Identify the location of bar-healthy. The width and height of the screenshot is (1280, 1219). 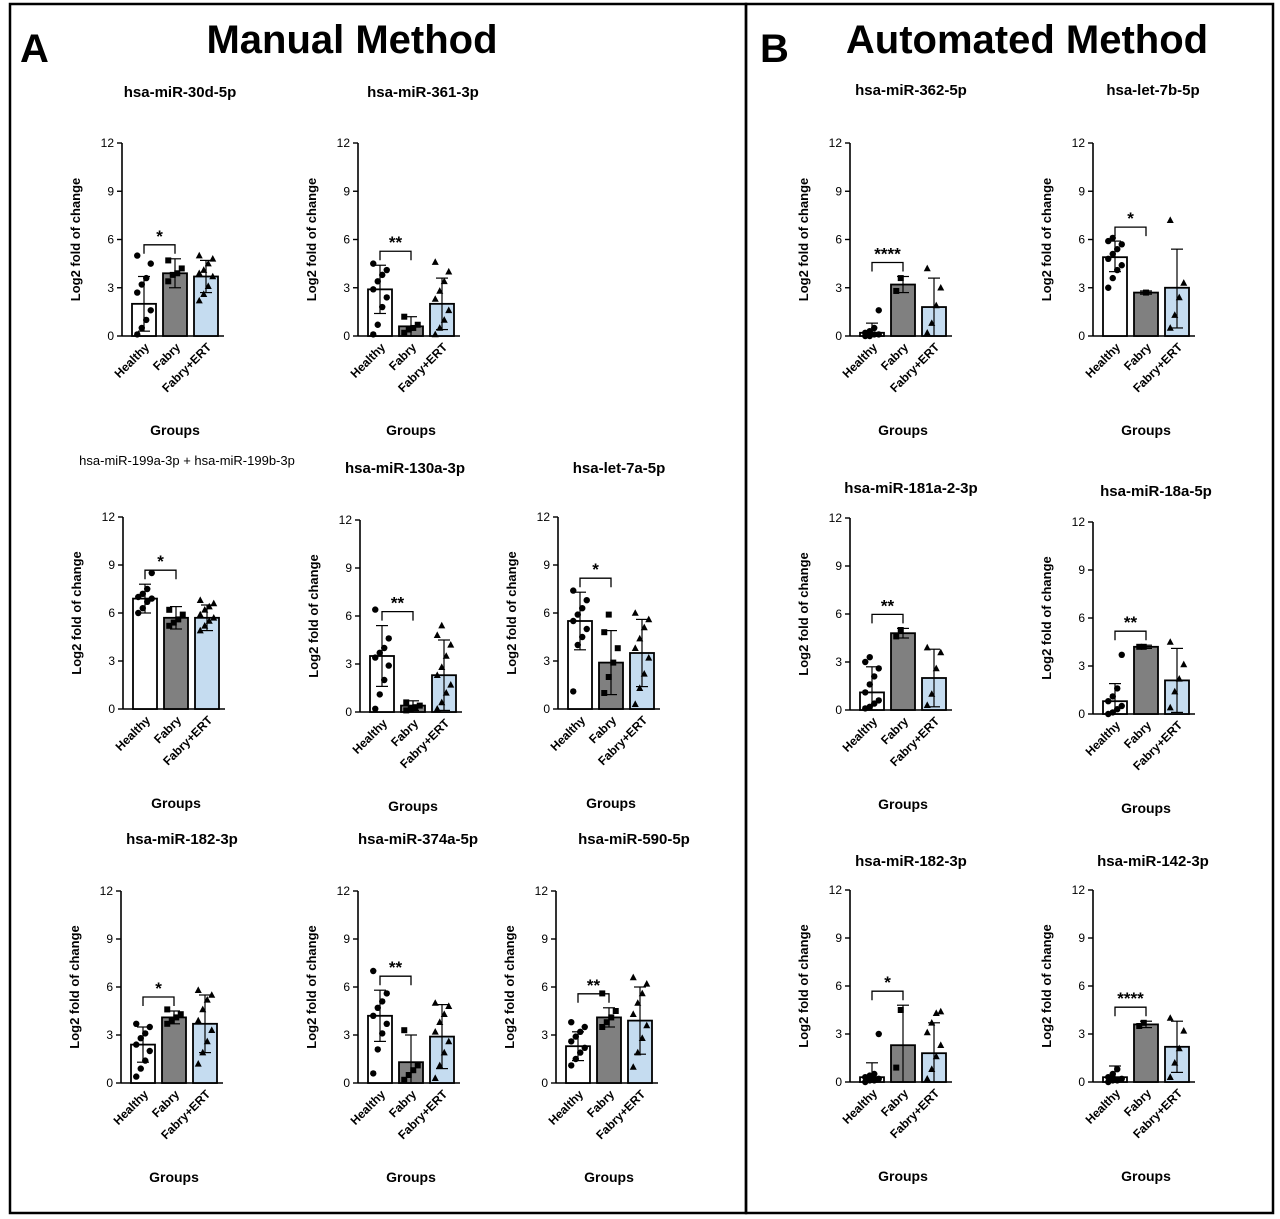
(1115, 296).